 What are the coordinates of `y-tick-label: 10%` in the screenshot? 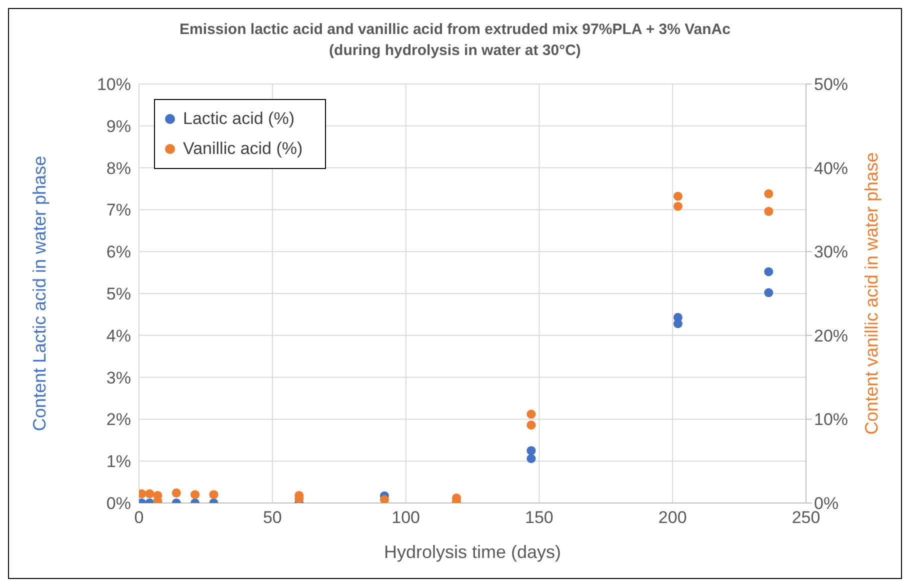 It's located at (113, 84).